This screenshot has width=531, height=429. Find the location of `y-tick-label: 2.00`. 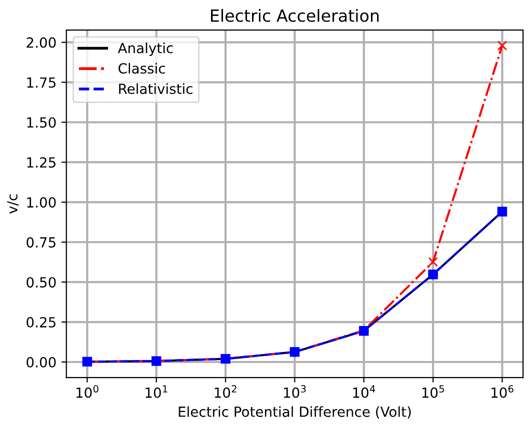

y-tick-label: 2.00 is located at coordinates (41, 42).